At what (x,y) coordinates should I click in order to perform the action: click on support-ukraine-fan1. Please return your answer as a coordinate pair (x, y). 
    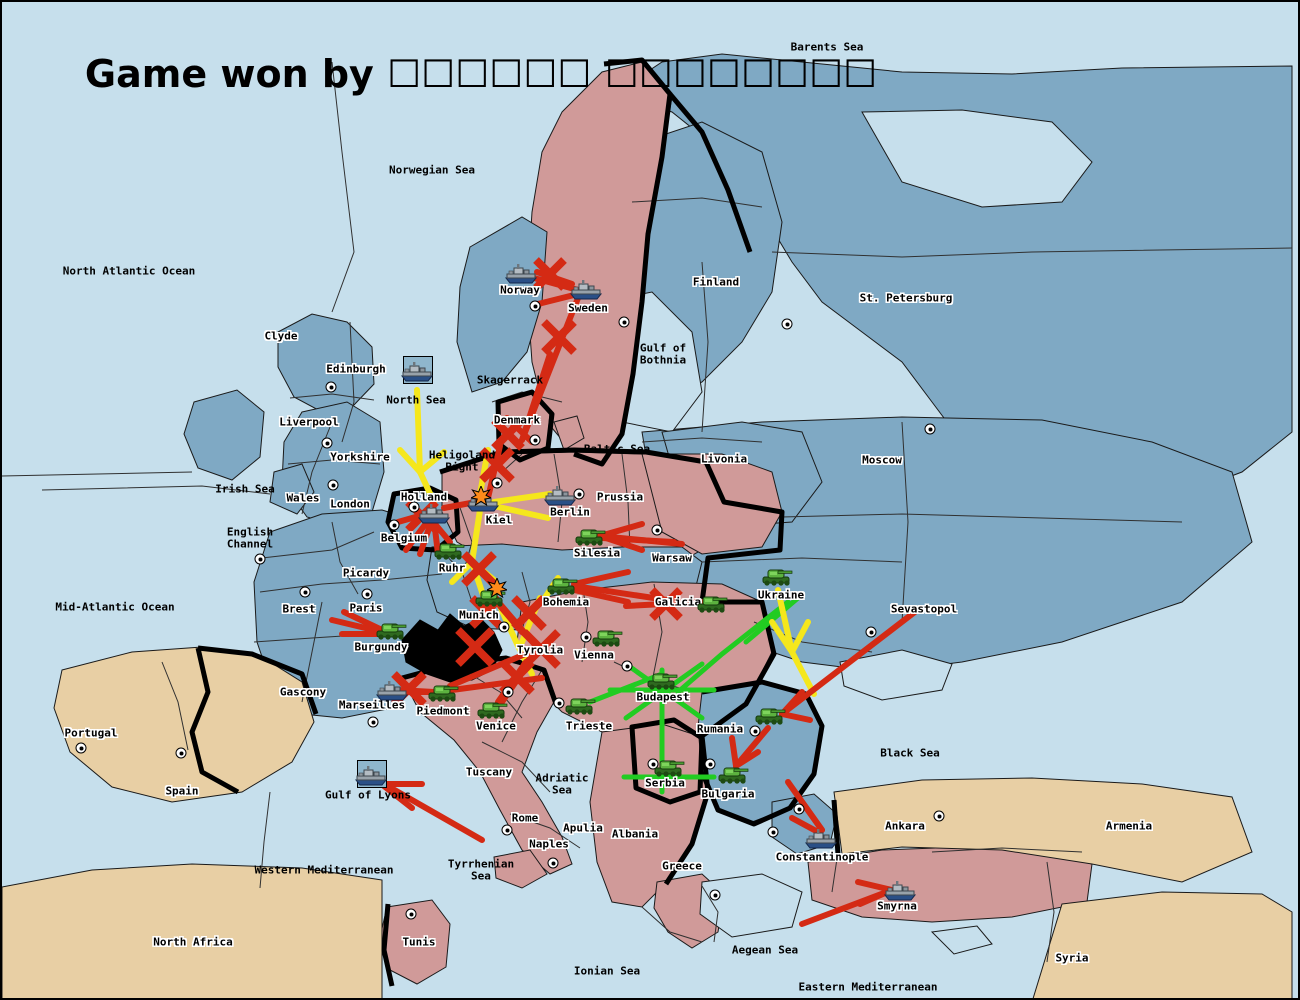
    Looking at the image, I should click on (782, 637).